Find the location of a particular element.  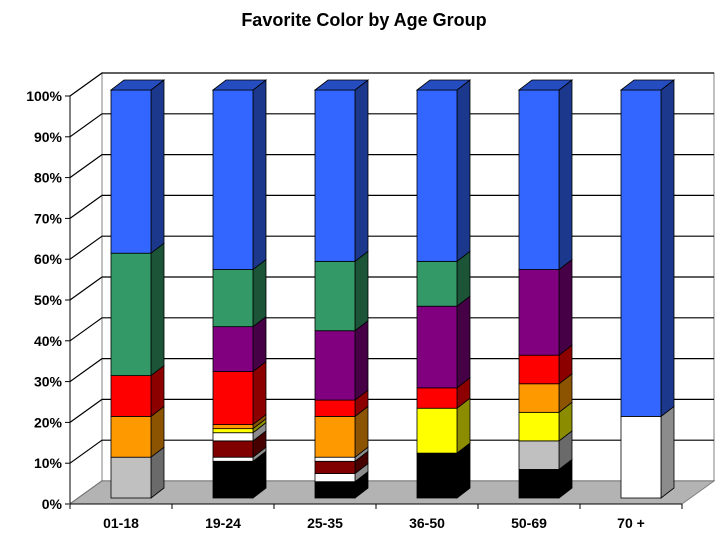

chart-floor is located at coordinates (392, 492).